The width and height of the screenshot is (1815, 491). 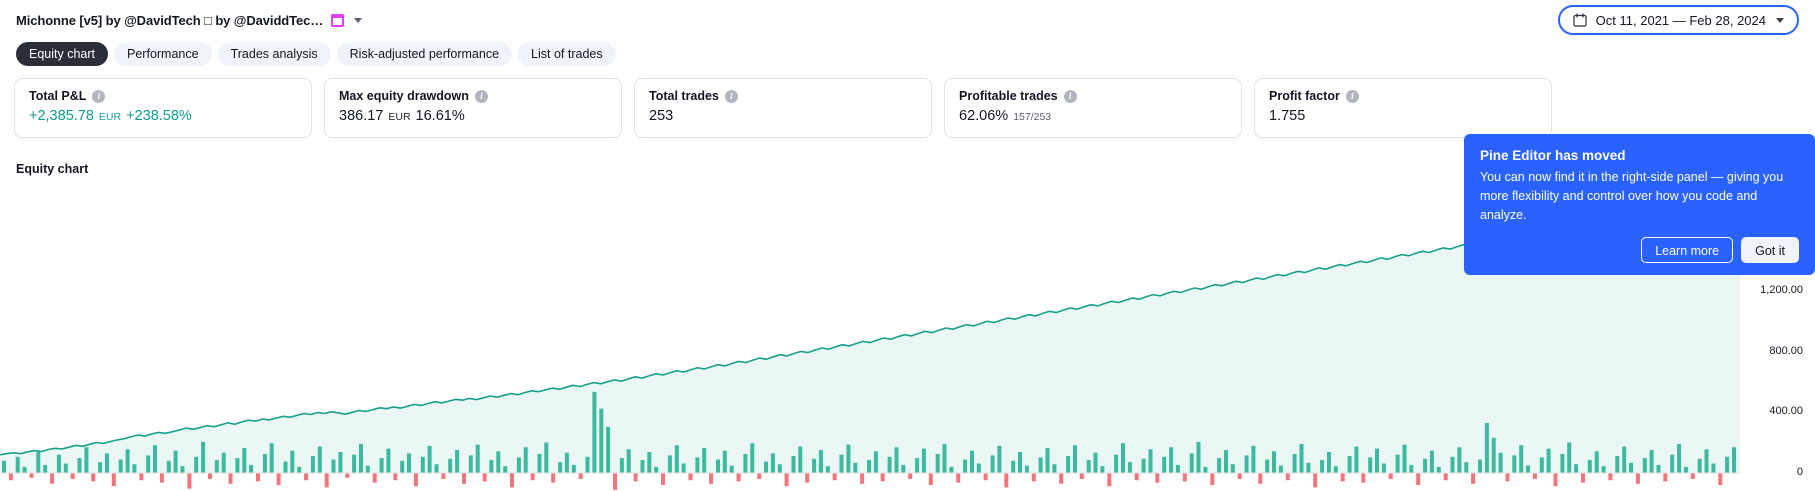 I want to click on popup-heading: Pine Editor has moved, so click(x=1553, y=155).